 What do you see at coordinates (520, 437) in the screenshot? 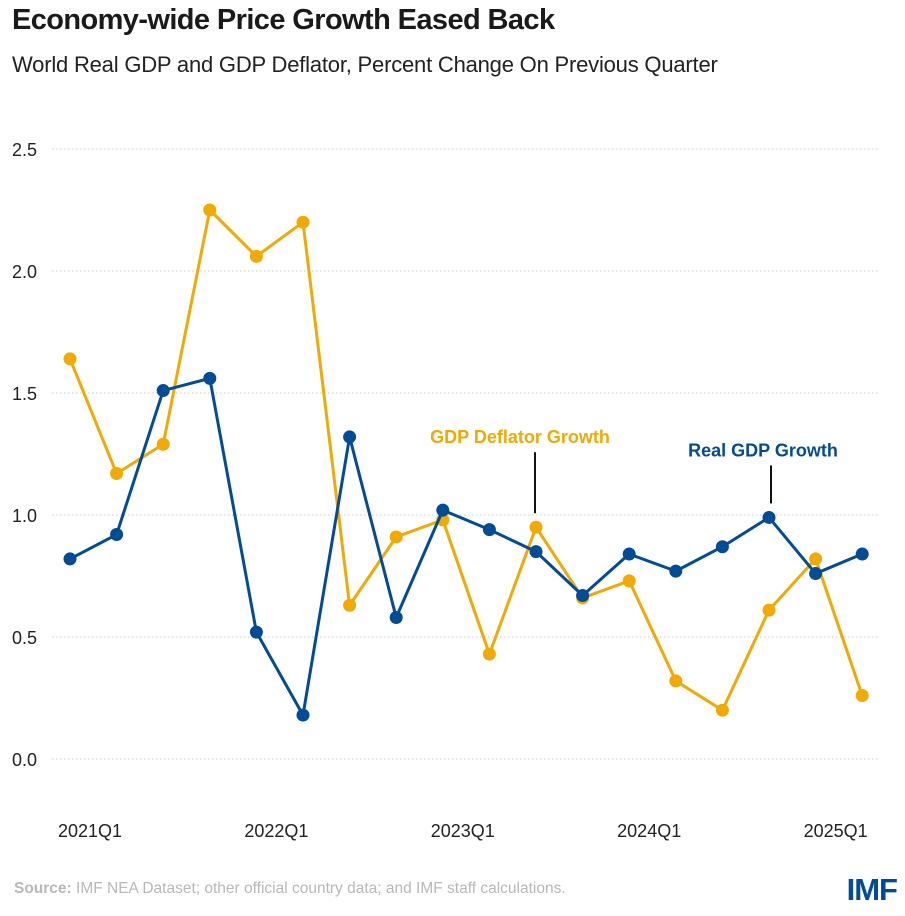
I see `annotation-label-deflator: GDP Deflator Growth` at bounding box center [520, 437].